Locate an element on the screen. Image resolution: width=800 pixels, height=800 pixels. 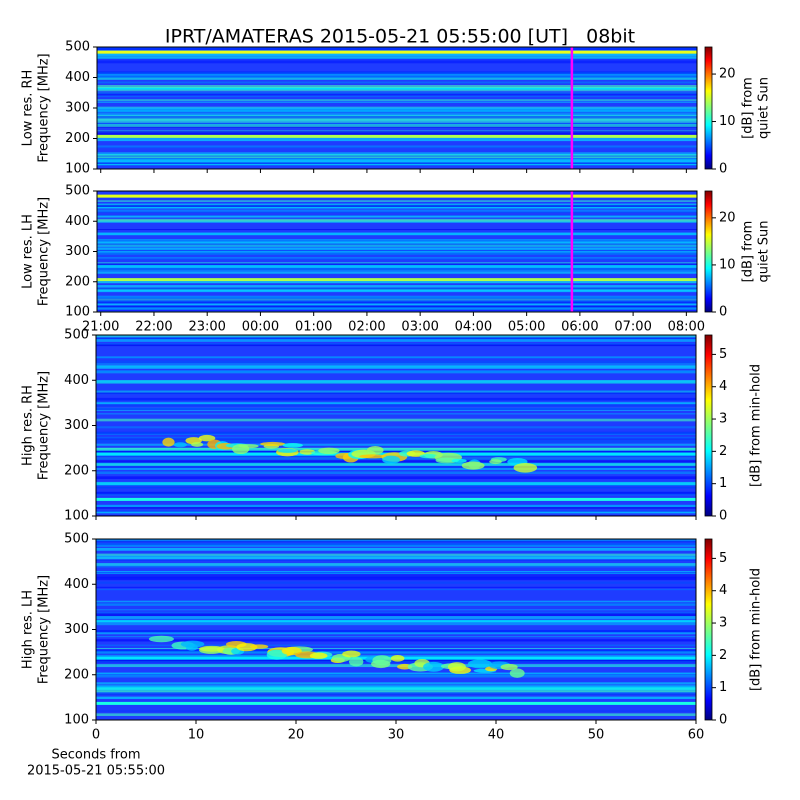
y-axis-label: Frequency [MHz] is located at coordinates (44, 629).